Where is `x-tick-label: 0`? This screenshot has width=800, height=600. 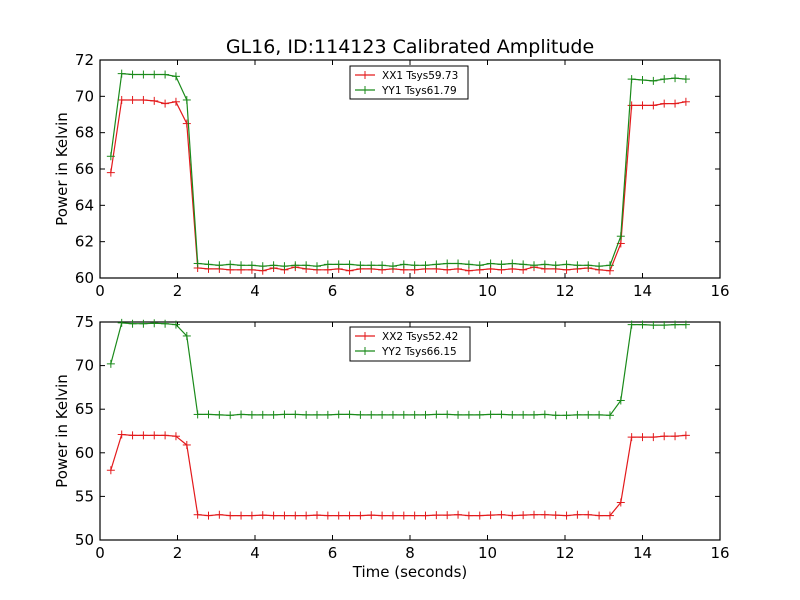
x-tick-label: 0 is located at coordinates (100, 553).